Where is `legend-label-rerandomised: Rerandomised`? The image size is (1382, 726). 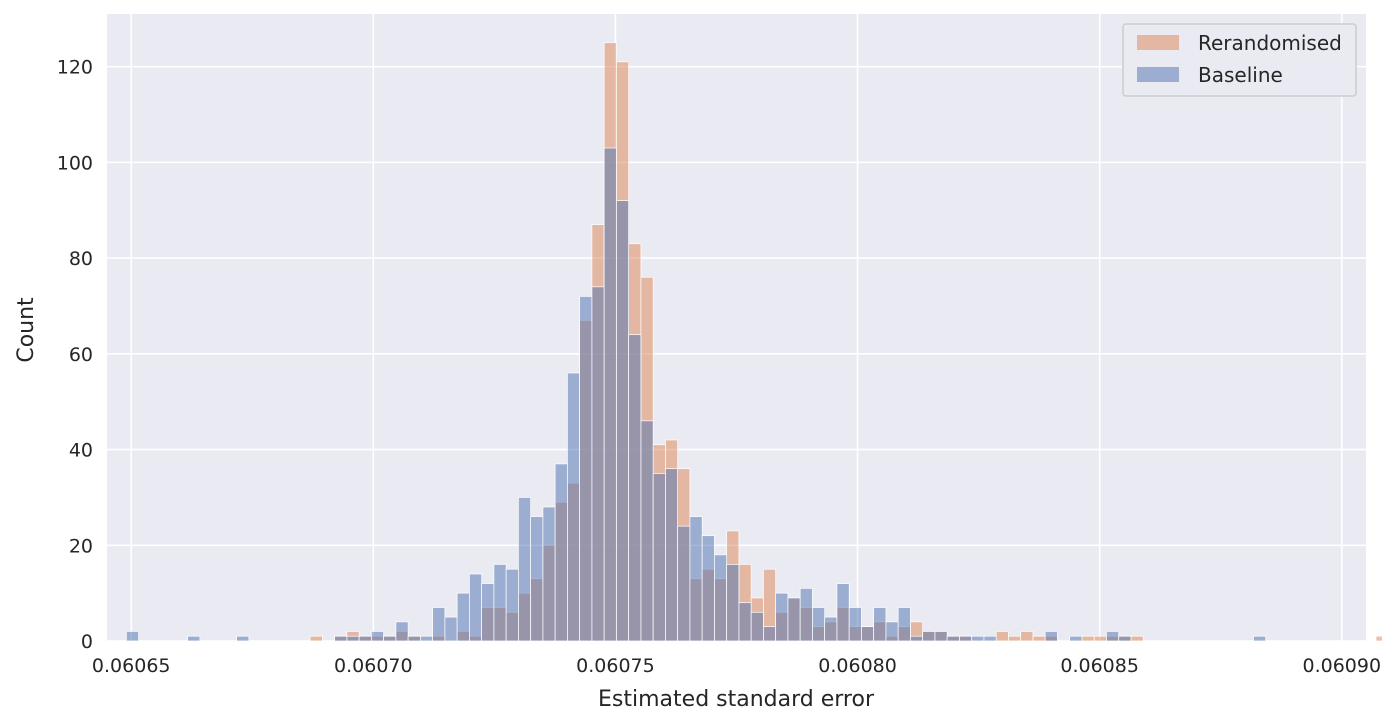
legend-label-rerandomised: Rerandomised is located at coordinates (1270, 43).